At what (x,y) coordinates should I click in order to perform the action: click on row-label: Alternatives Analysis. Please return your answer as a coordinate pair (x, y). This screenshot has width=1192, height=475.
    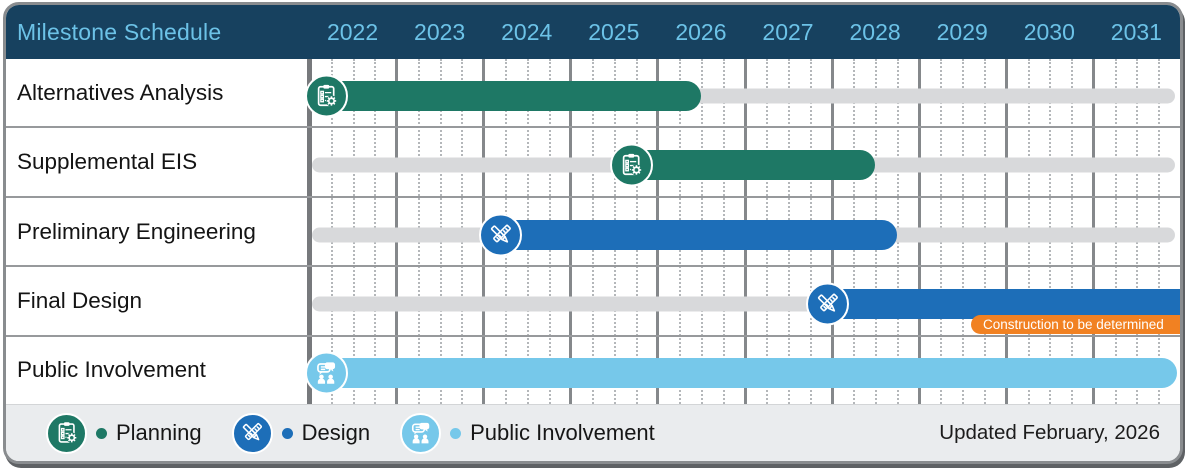
    Looking at the image, I should click on (120, 92).